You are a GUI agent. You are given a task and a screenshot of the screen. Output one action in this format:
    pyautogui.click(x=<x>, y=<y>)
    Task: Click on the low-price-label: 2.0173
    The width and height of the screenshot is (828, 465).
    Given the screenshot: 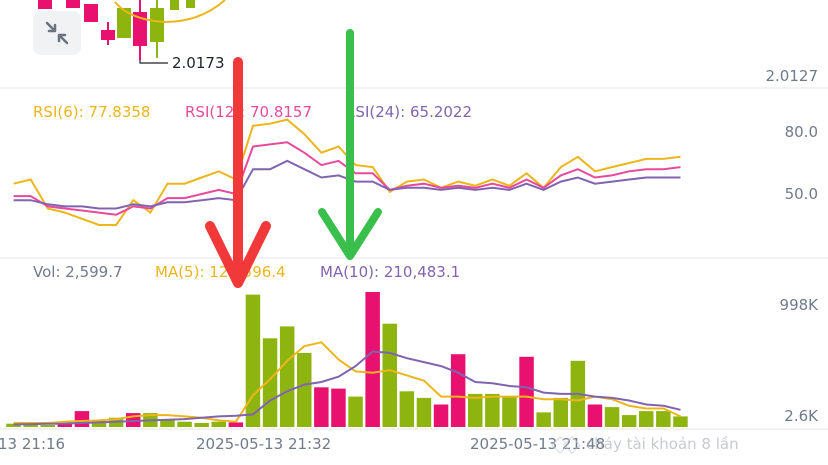 What is the action you would take?
    pyautogui.click(x=198, y=63)
    